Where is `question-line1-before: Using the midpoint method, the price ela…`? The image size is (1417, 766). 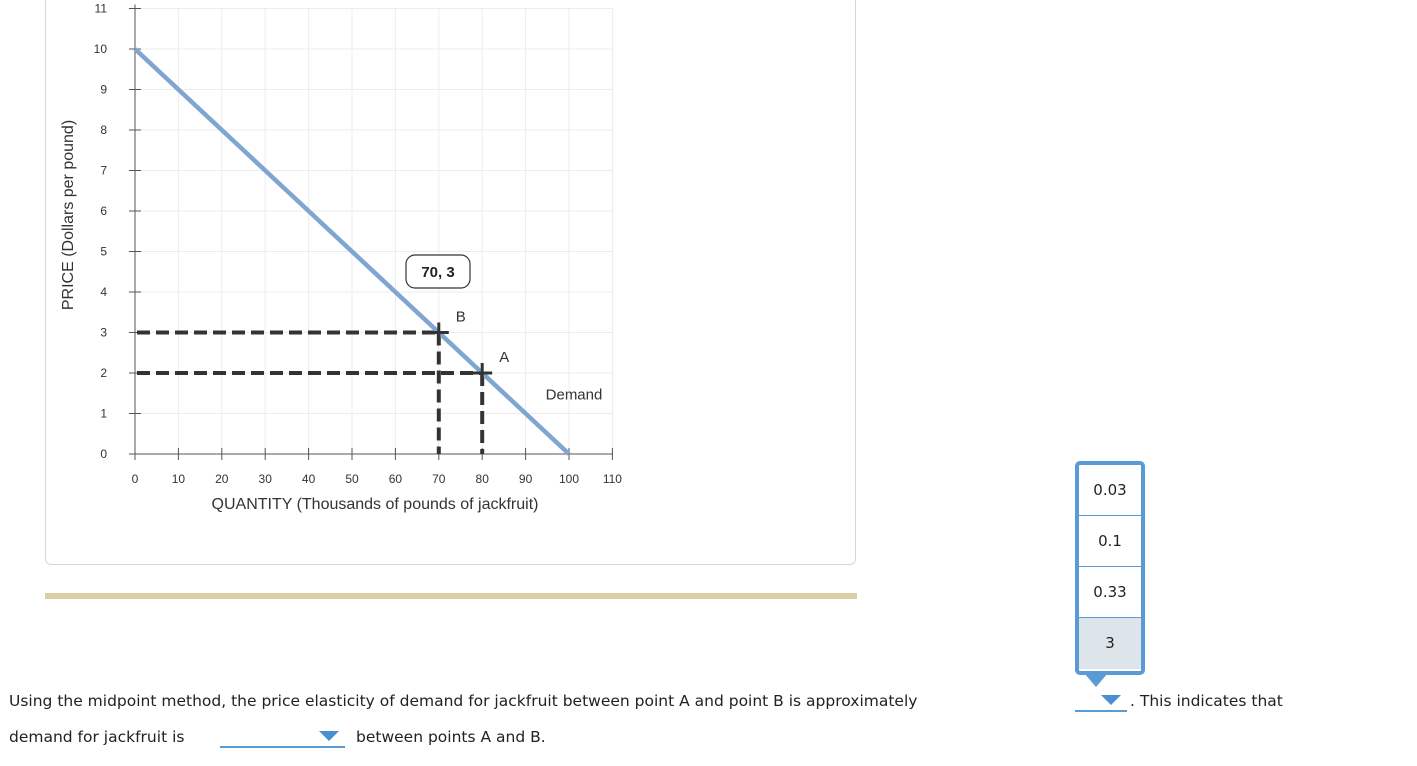 question-line1-before: Using the midpoint method, the price ela… is located at coordinates (463, 701).